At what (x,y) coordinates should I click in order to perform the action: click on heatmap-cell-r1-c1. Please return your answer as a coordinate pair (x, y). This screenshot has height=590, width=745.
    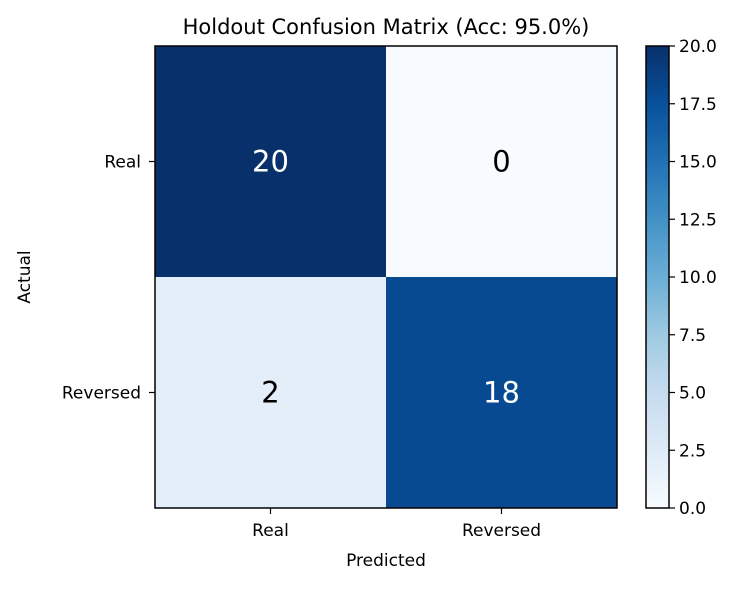
    Looking at the image, I should click on (501, 392).